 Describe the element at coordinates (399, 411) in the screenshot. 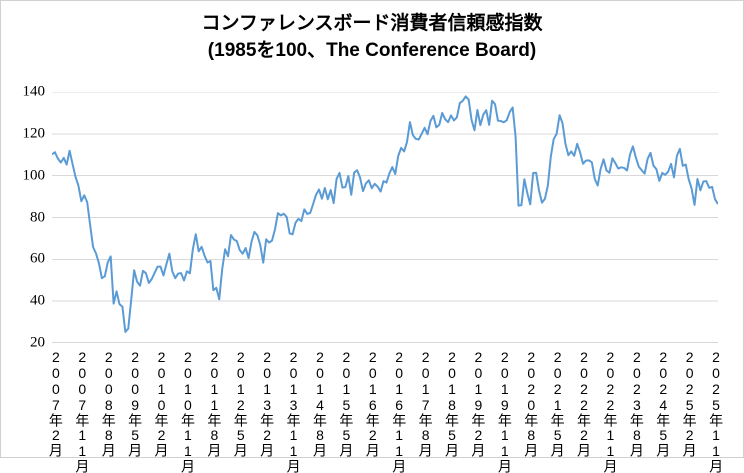

I see `x-axis-tick-label: 2016年11月` at that location.